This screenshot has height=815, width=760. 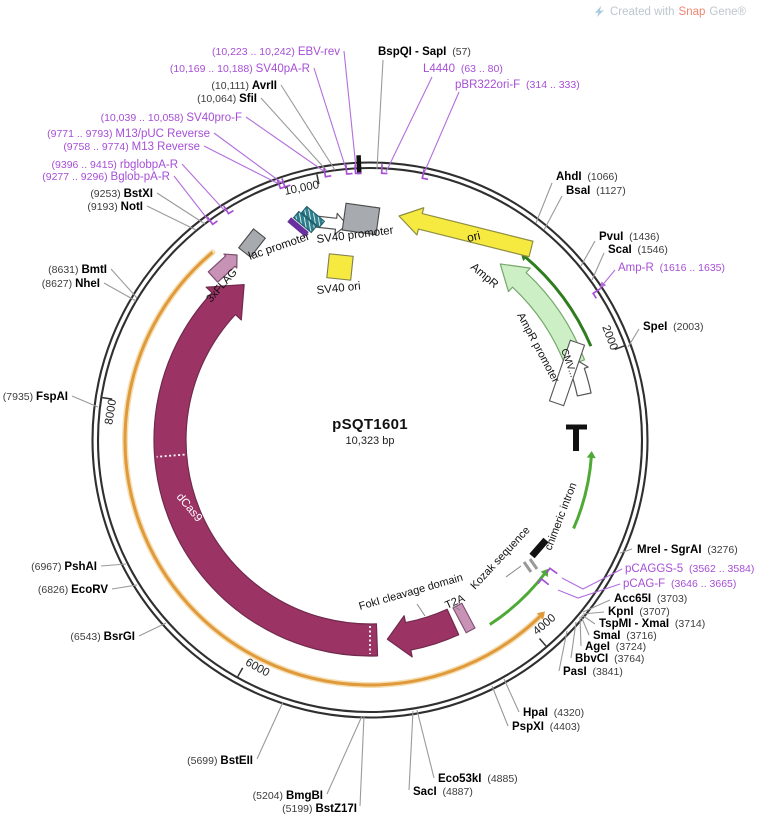 I want to click on enzyme-label-ecorv: (6826) EcoRV, so click(x=73, y=590).